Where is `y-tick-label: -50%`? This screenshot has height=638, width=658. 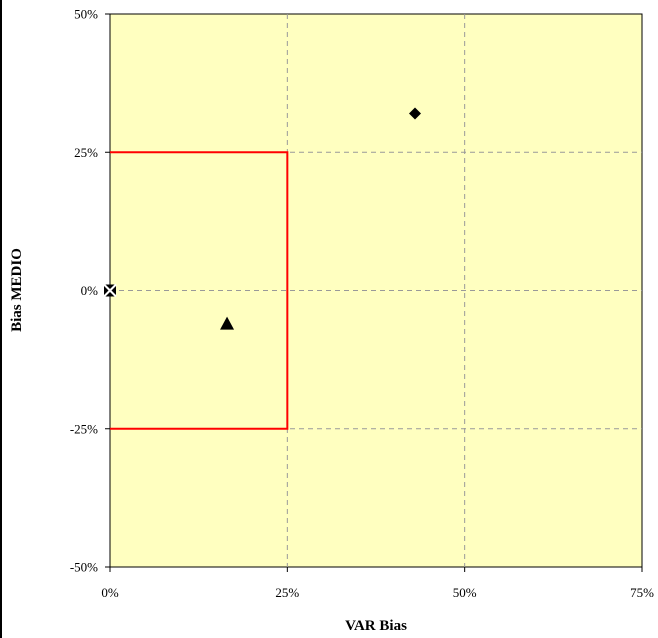
y-tick-label: -50% is located at coordinates (84, 567).